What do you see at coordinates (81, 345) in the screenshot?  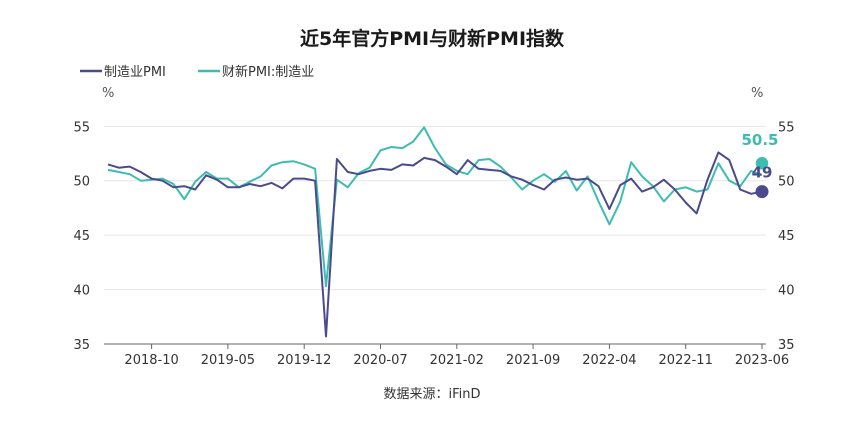 I see `y-tick-label-left: 35` at bounding box center [81, 345].